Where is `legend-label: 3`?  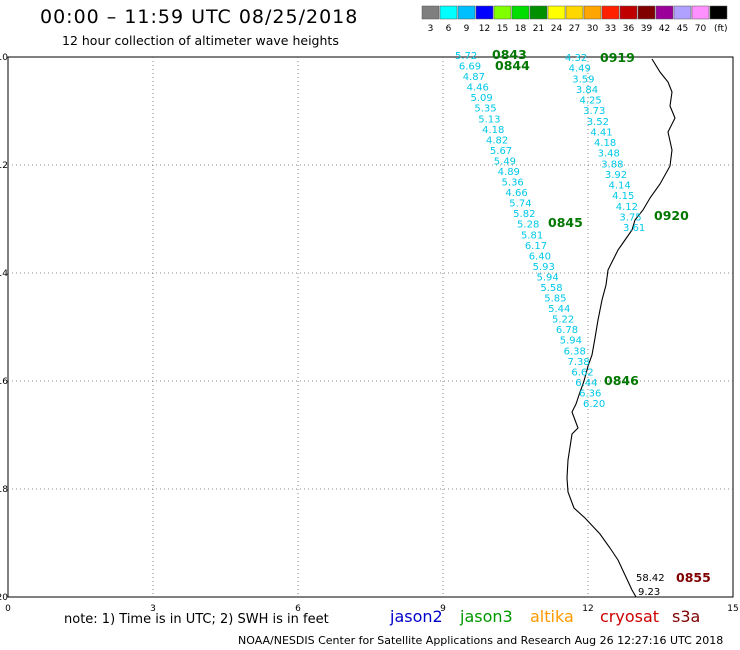
legend-label: 3 is located at coordinates (431, 29).